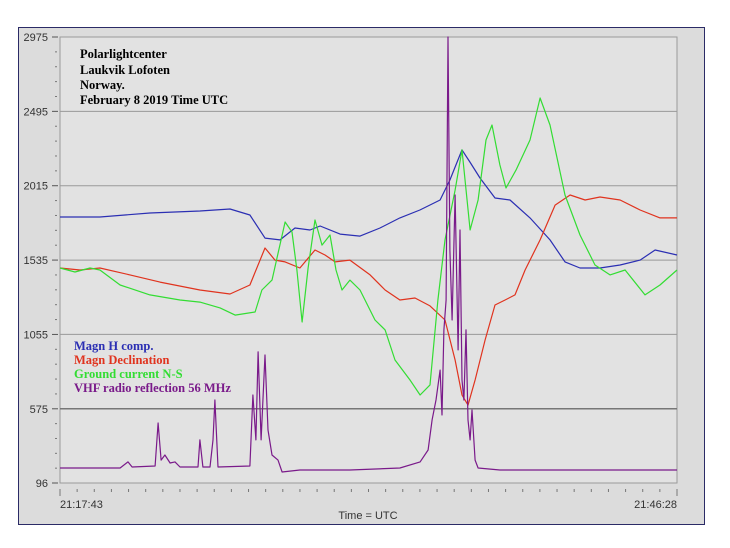 The image size is (730, 548). I want to click on chart-subtitle-date: February 8 2019 Time UTC, so click(154, 100).